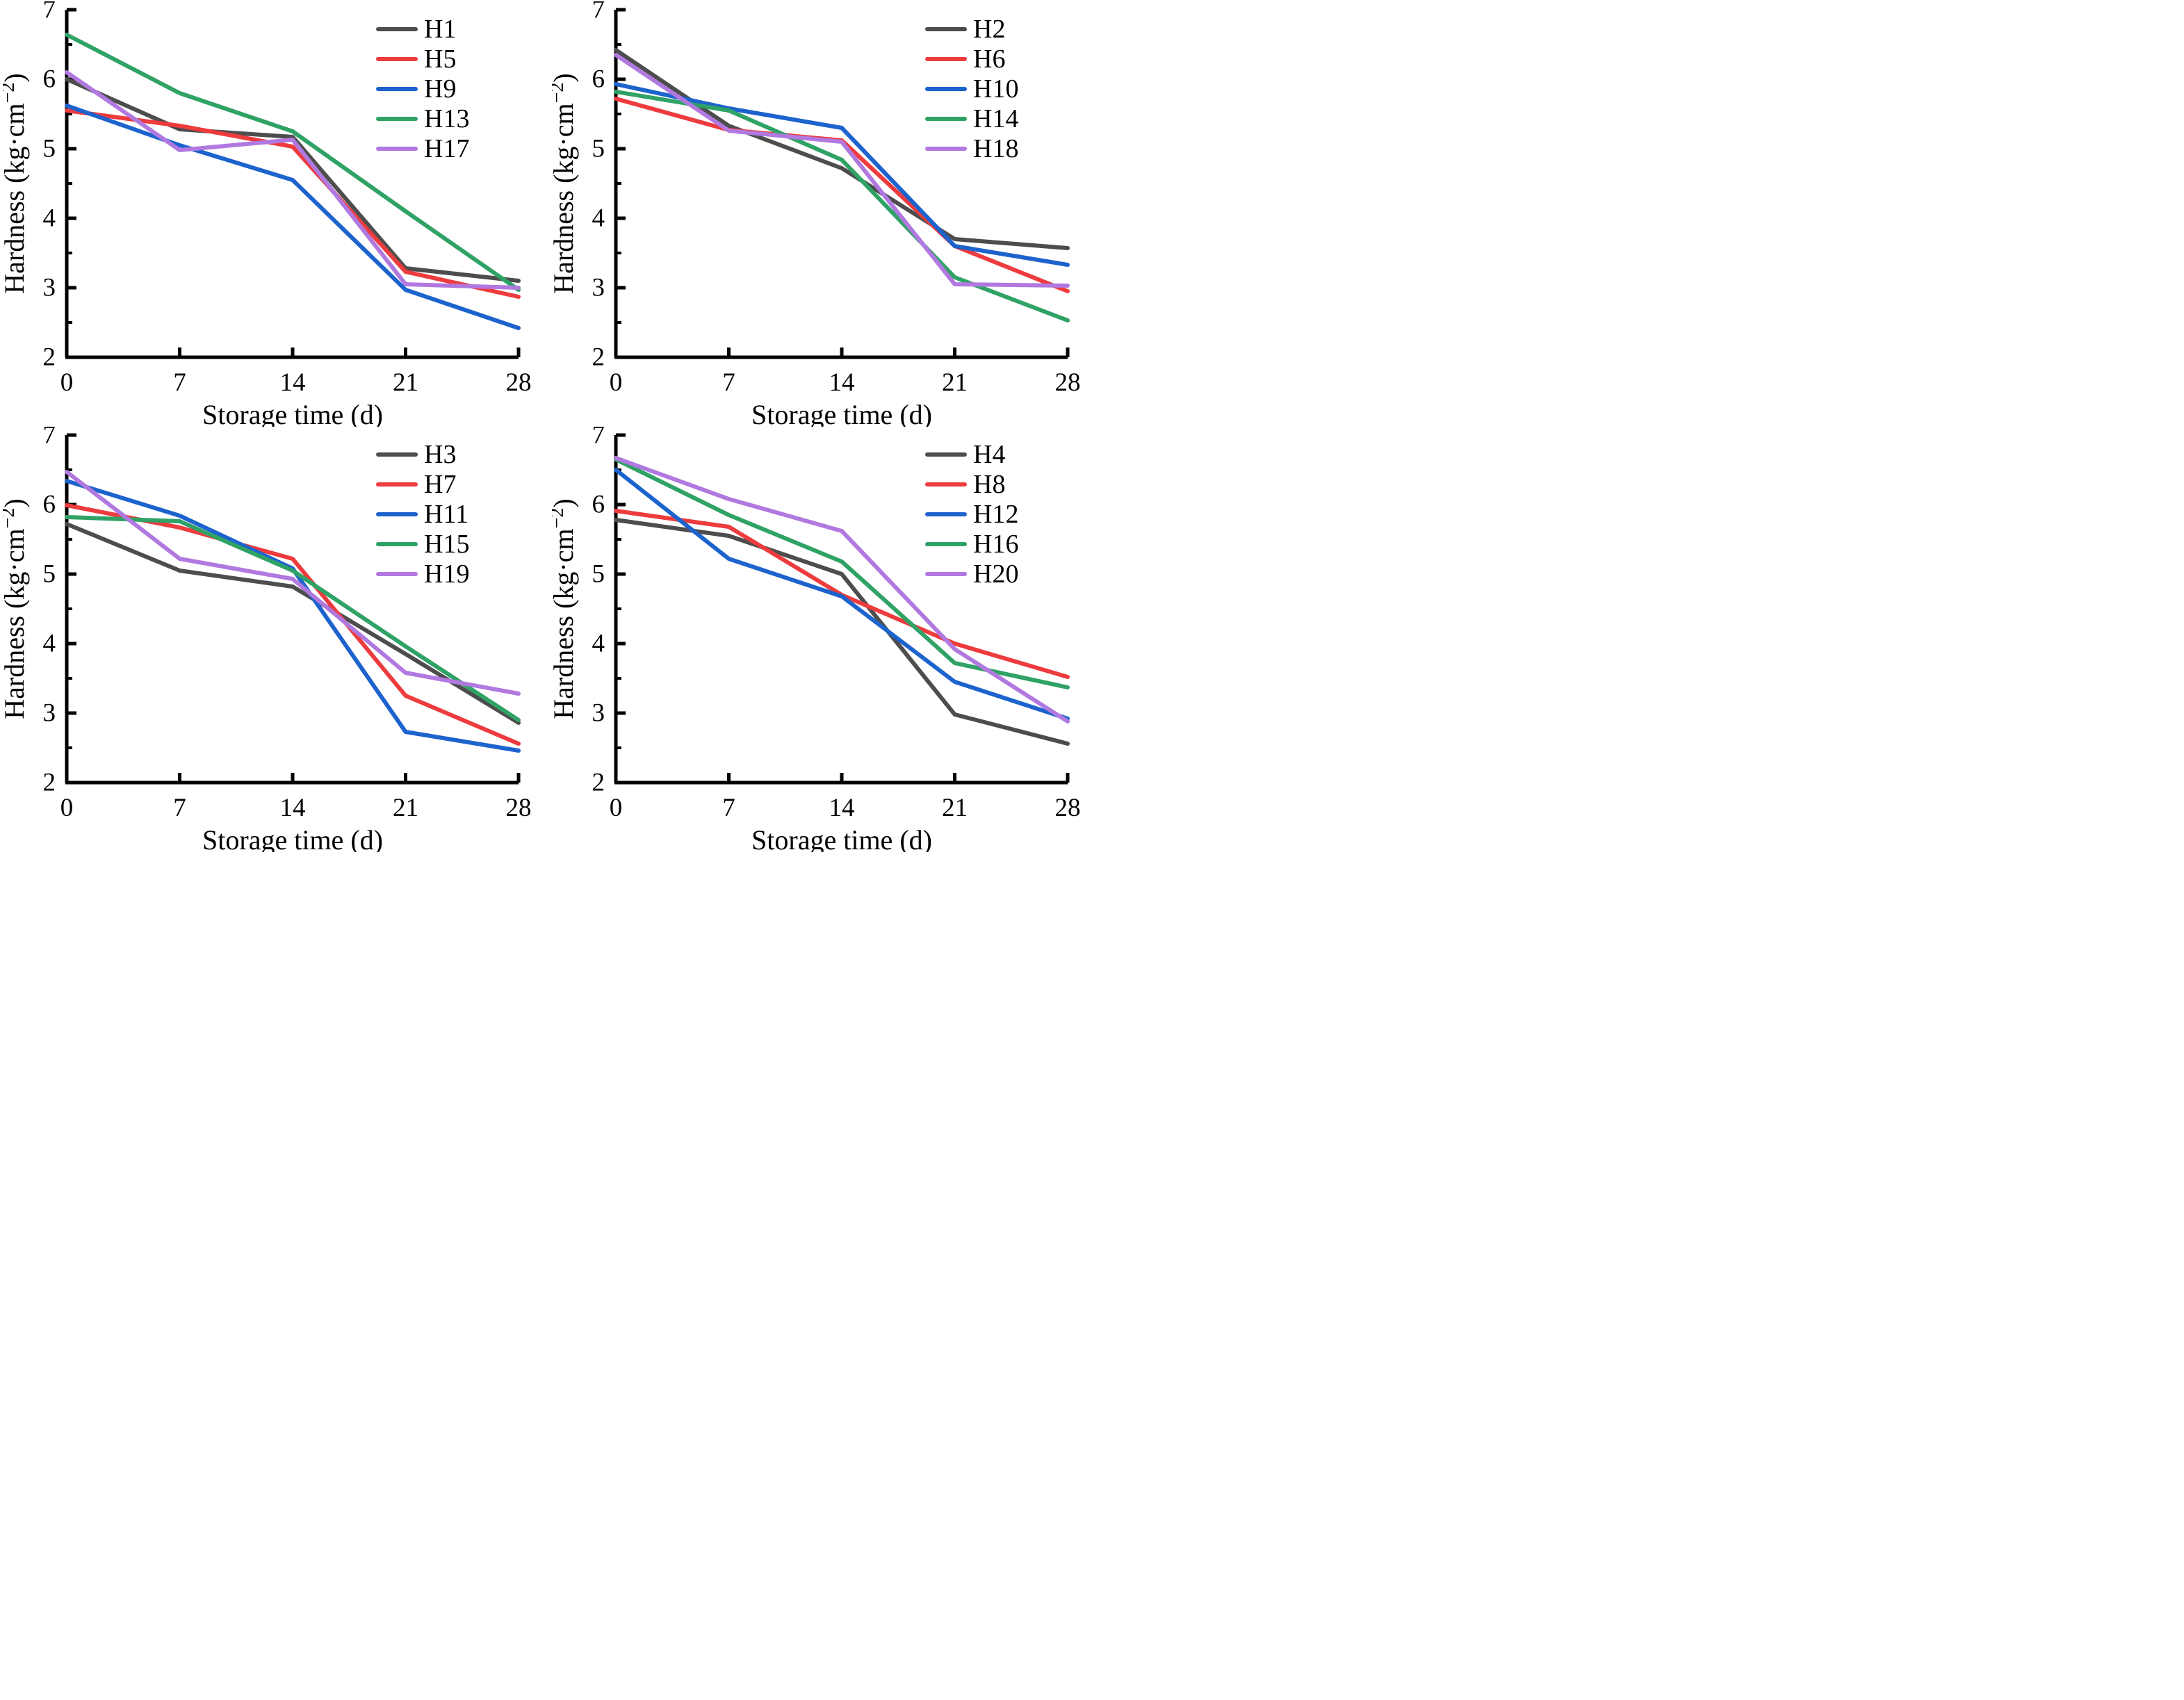  I want to click on legend-label-H17: H17, so click(446, 148).